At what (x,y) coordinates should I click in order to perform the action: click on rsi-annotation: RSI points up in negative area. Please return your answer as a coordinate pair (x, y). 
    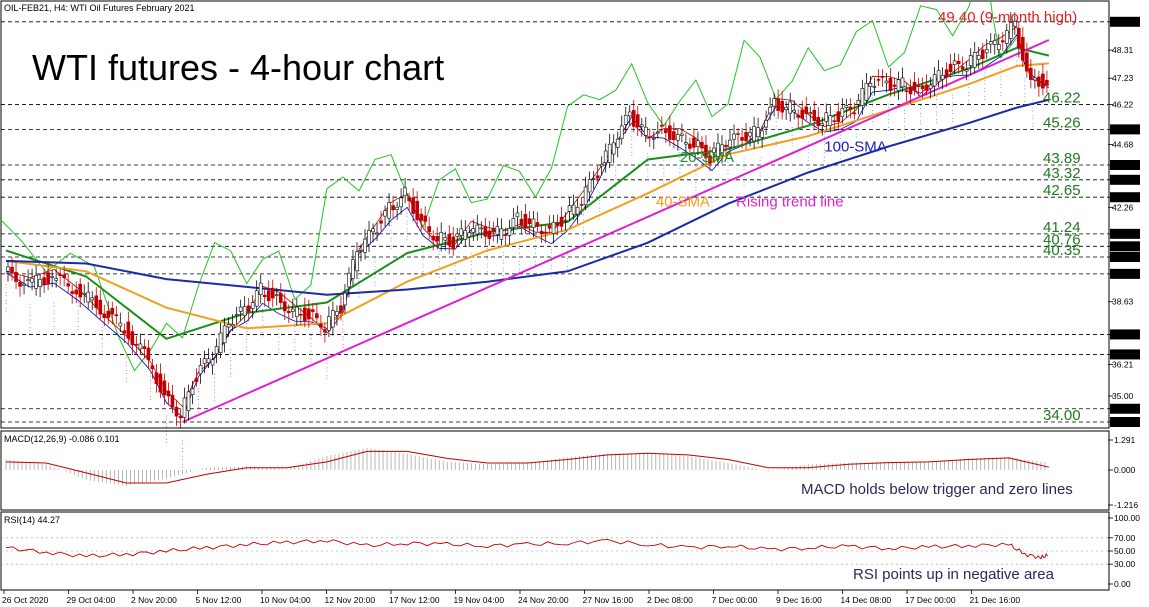
    Looking at the image, I should click on (954, 574).